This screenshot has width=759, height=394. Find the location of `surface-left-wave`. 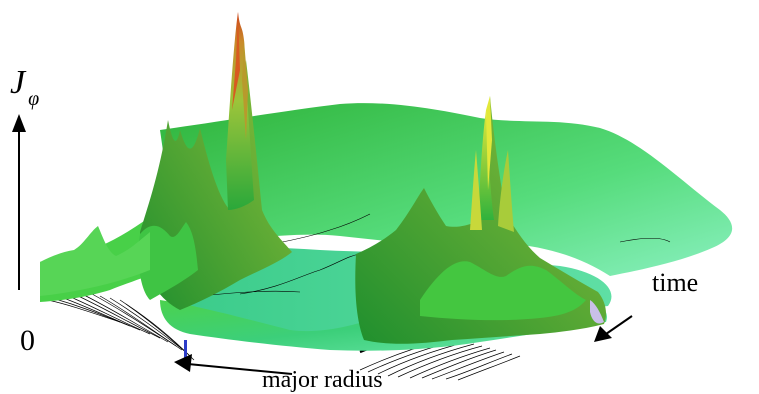

surface-left-wave is located at coordinates (95, 261).